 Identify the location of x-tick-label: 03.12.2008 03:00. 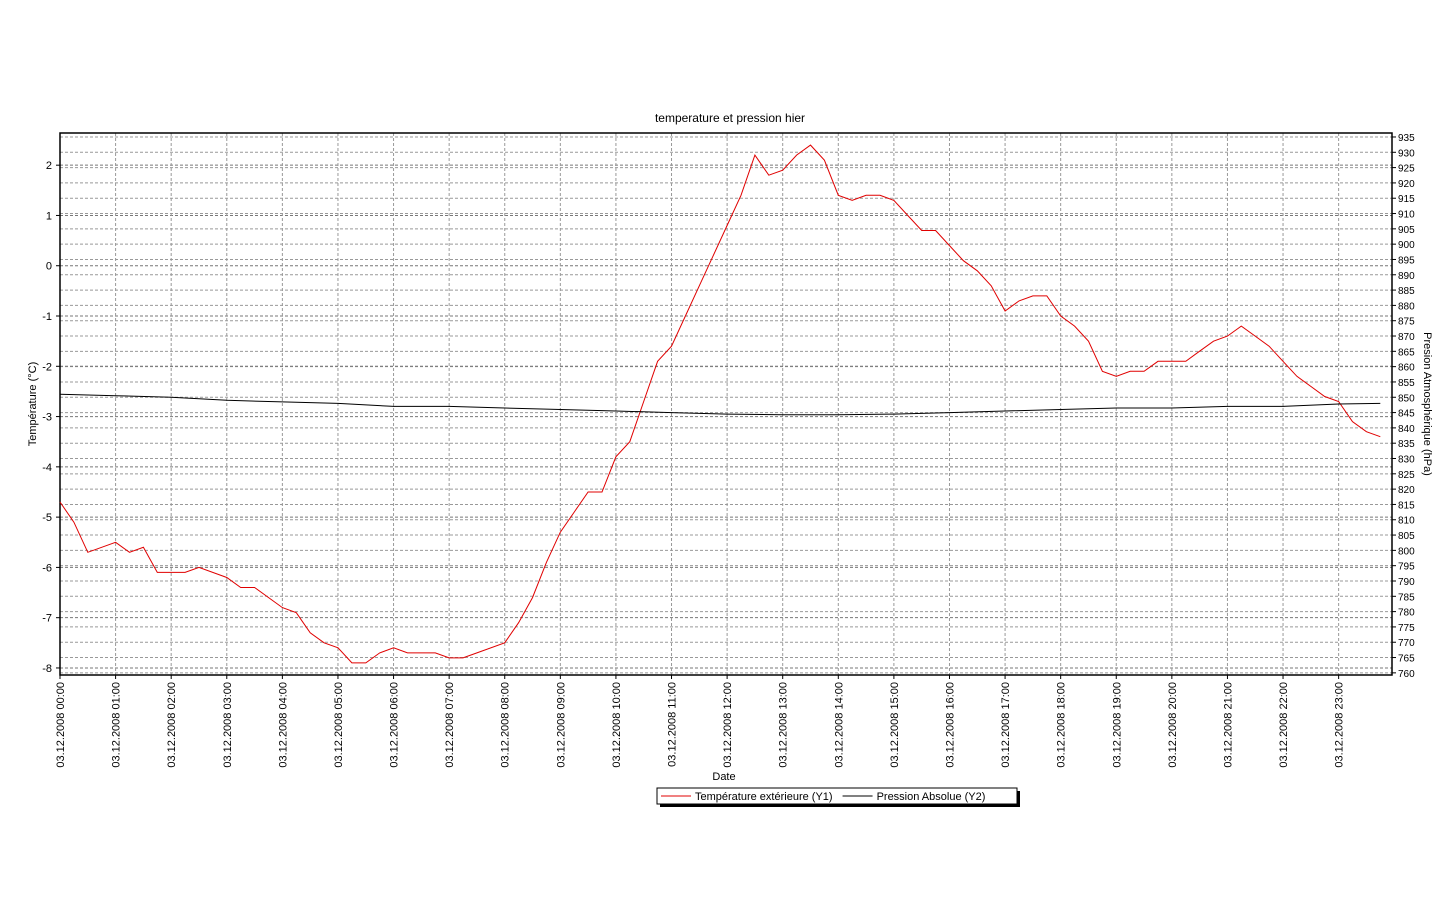
(228, 725).